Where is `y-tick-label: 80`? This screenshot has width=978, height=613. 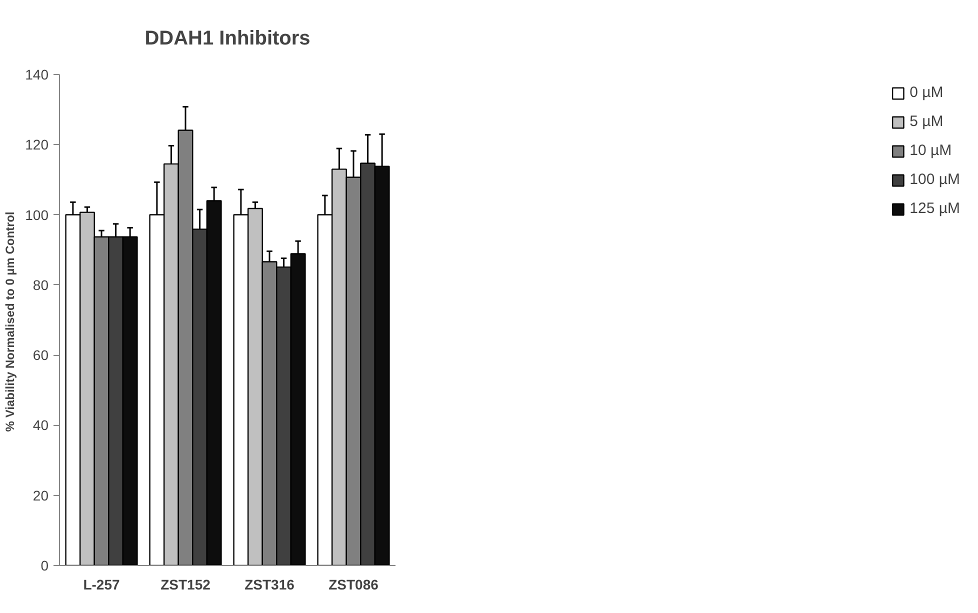 y-tick-label: 80 is located at coordinates (40, 284).